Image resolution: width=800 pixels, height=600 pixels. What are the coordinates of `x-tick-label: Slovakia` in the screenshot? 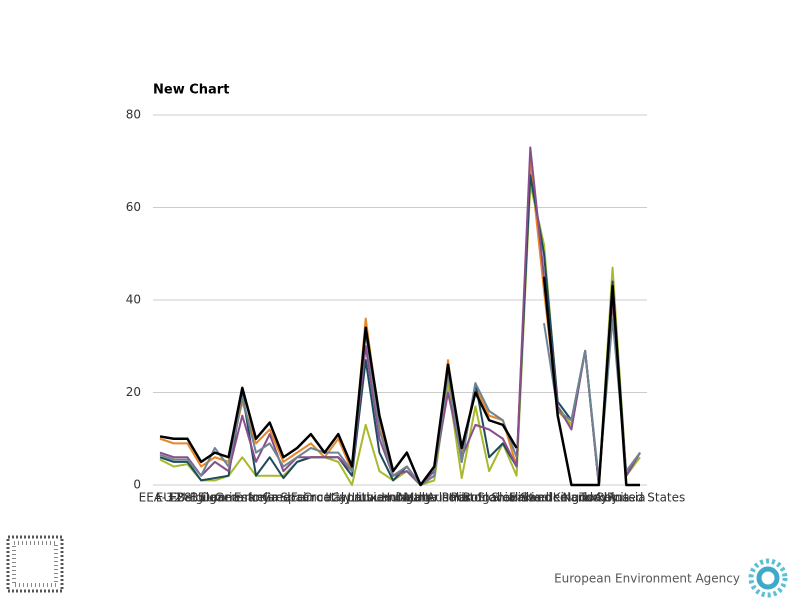 It's located at (516, 498).